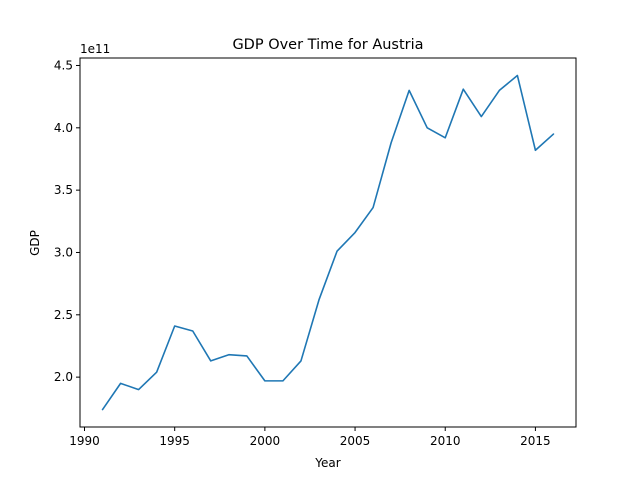 Image resolution: width=640 pixels, height=480 pixels. Describe the element at coordinates (95, 49) in the screenshot. I see `y-scale-label: 1e11` at that location.